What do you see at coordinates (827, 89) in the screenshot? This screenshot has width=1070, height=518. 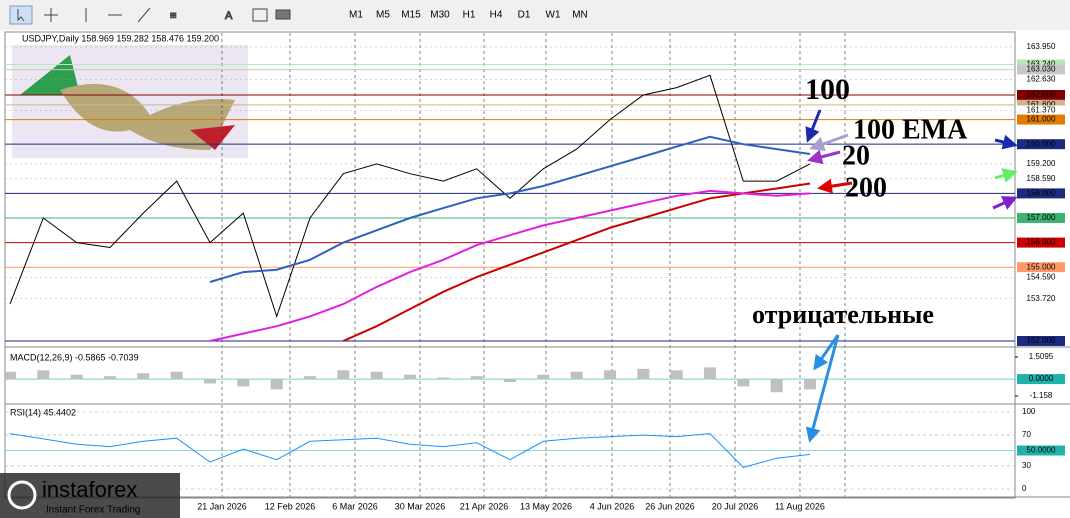 I see `annotation: 100` at bounding box center [827, 89].